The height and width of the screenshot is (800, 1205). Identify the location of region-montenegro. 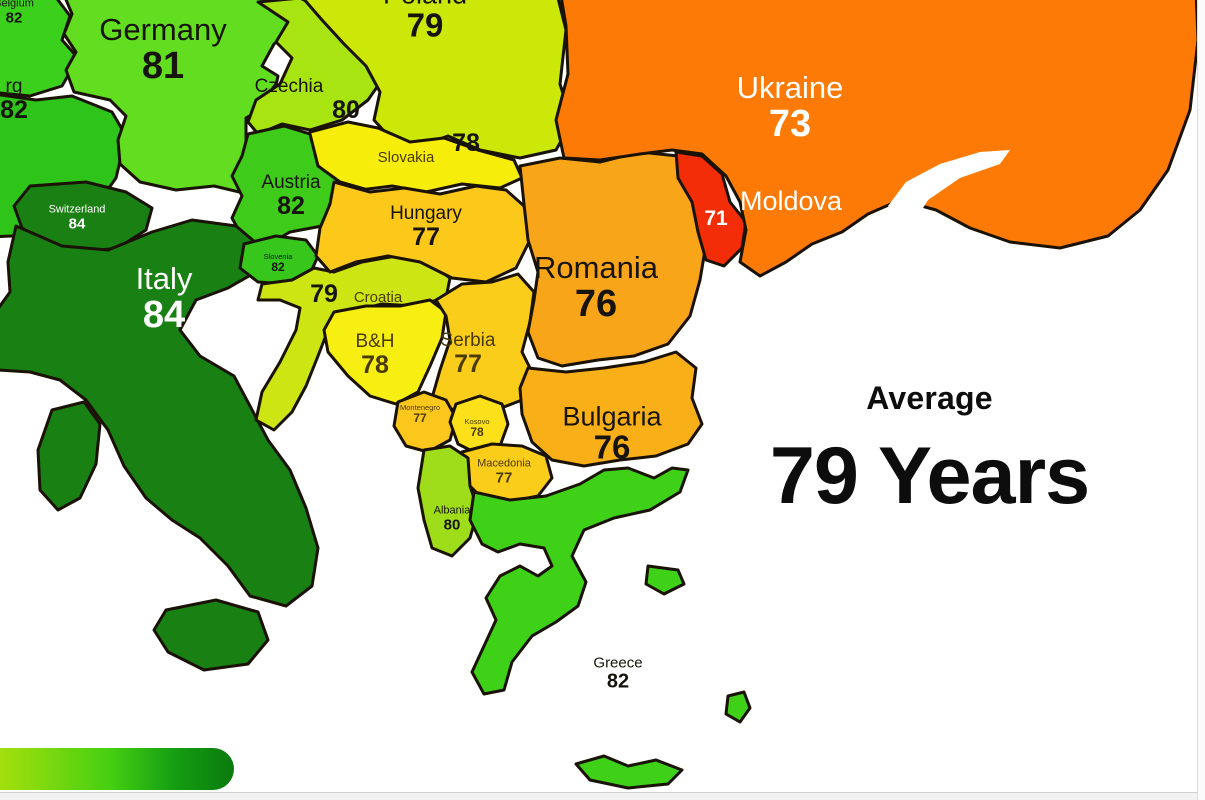
(425, 422).